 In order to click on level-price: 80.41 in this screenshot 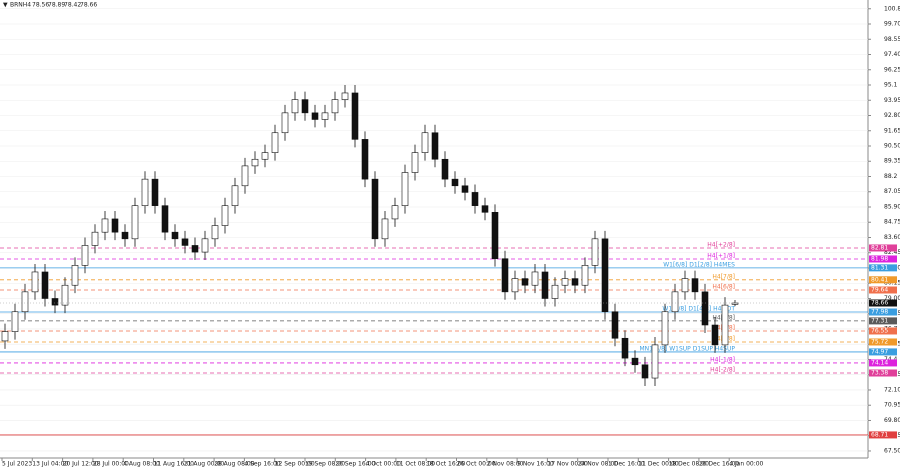, I will do `click(879, 279)`.